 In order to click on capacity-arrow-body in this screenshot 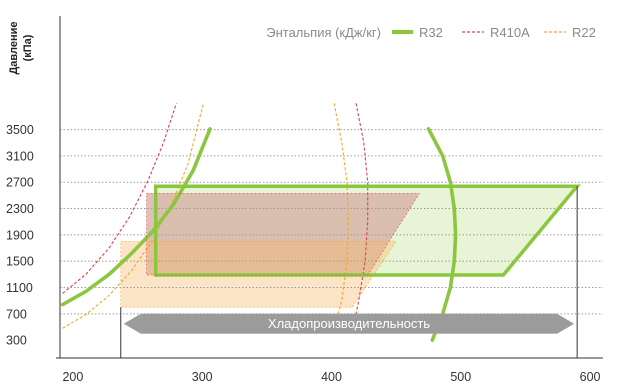, I will do `click(349, 323)`.